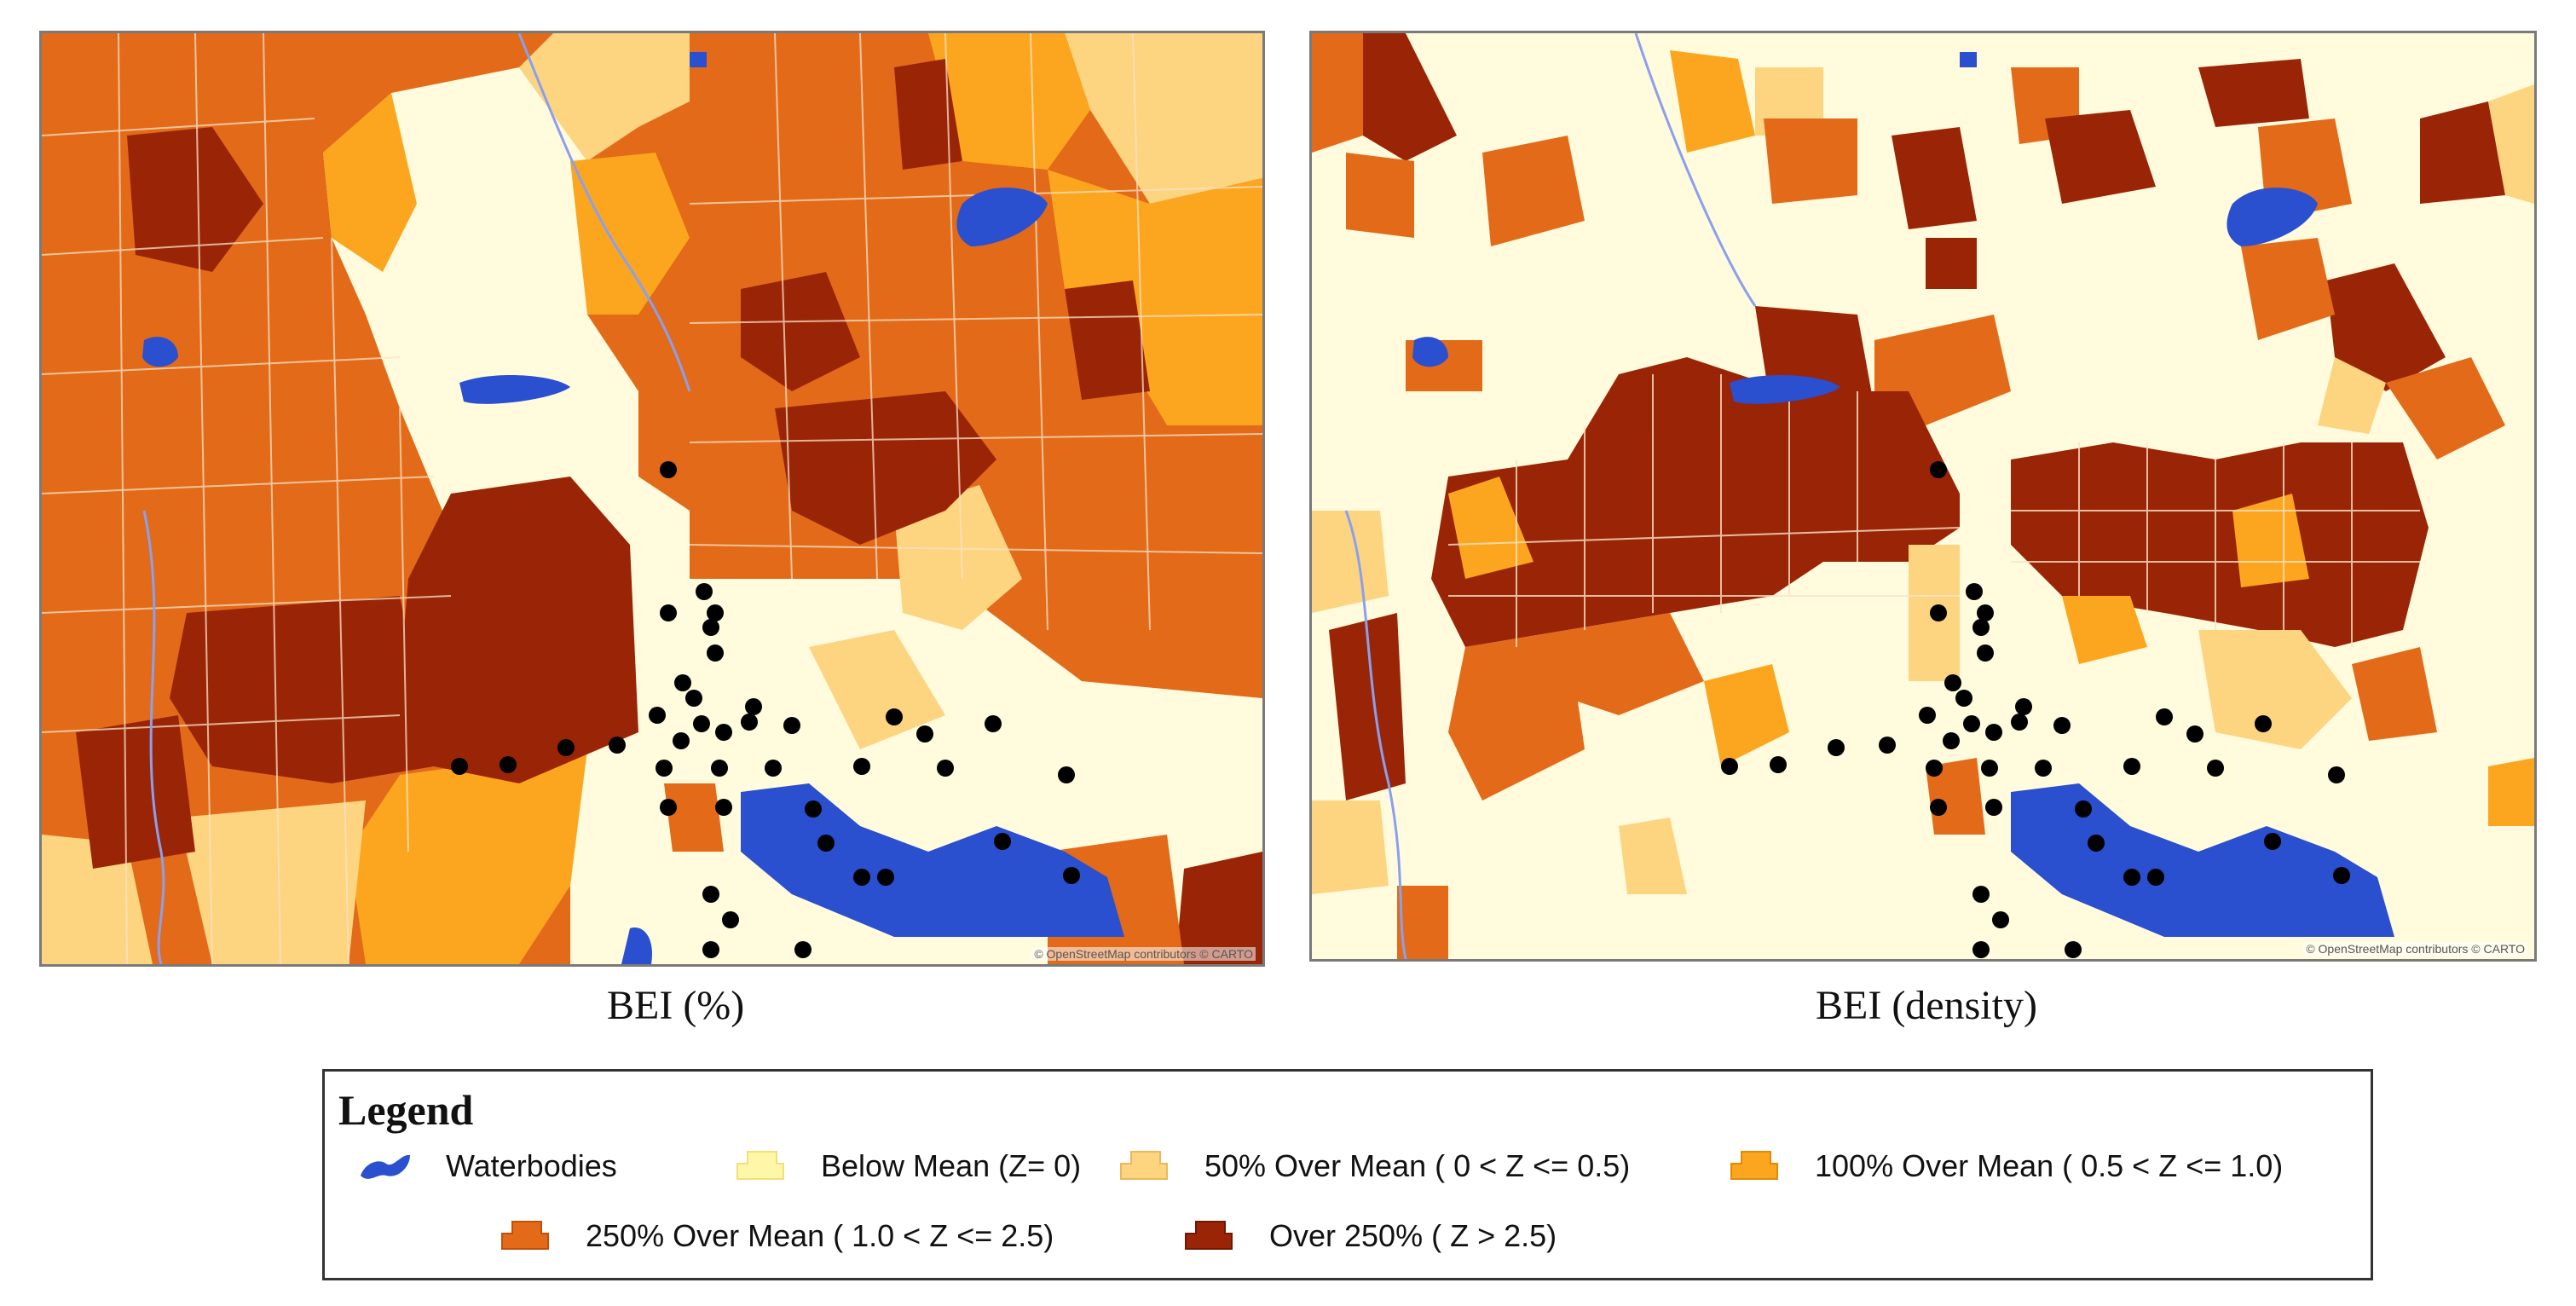  I want to click on map-attribution: © OpenStreetMap contributors © CARTO, so click(2415, 949).